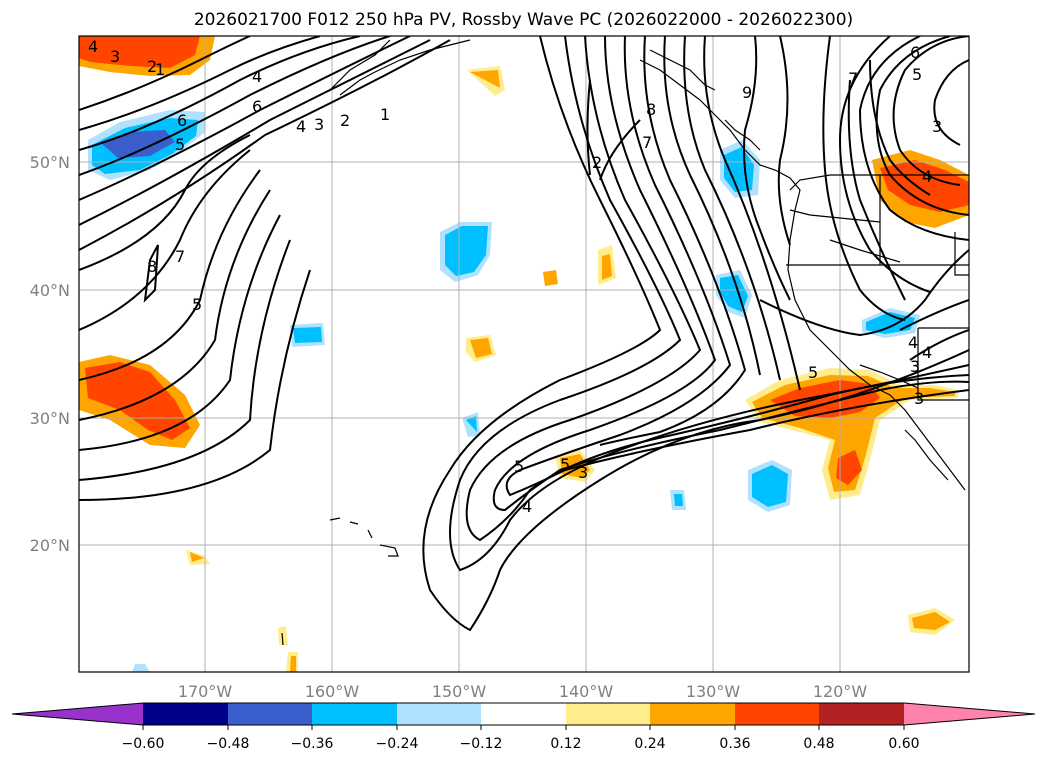 This screenshot has height=765, width=1047. I want to click on colorbar-tick: 0.12, so click(565, 744).